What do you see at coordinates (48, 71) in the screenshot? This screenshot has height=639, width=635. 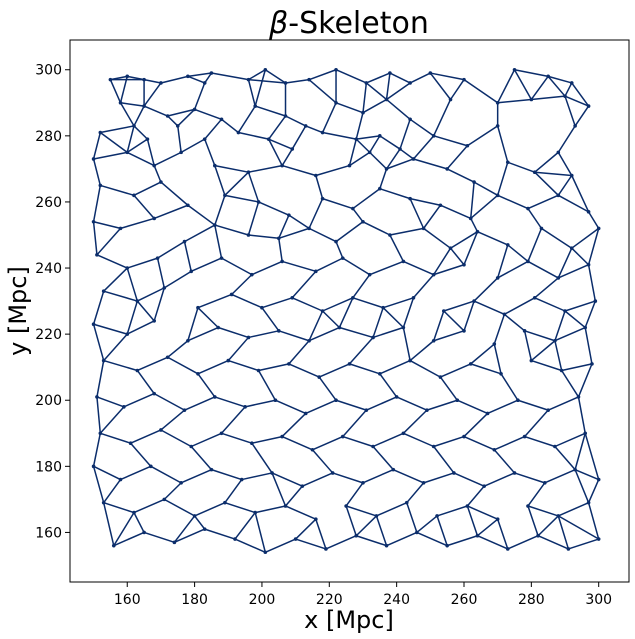 I see `y-tick-label: 300` at bounding box center [48, 71].